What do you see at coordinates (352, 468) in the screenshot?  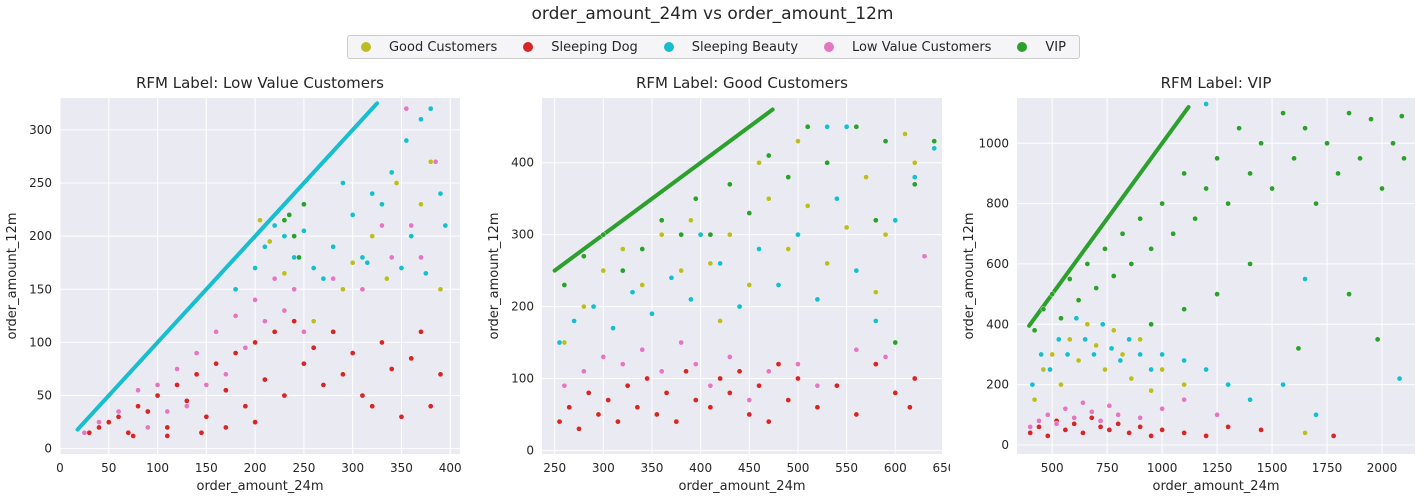 I see `x-tick-label: 300` at bounding box center [352, 468].